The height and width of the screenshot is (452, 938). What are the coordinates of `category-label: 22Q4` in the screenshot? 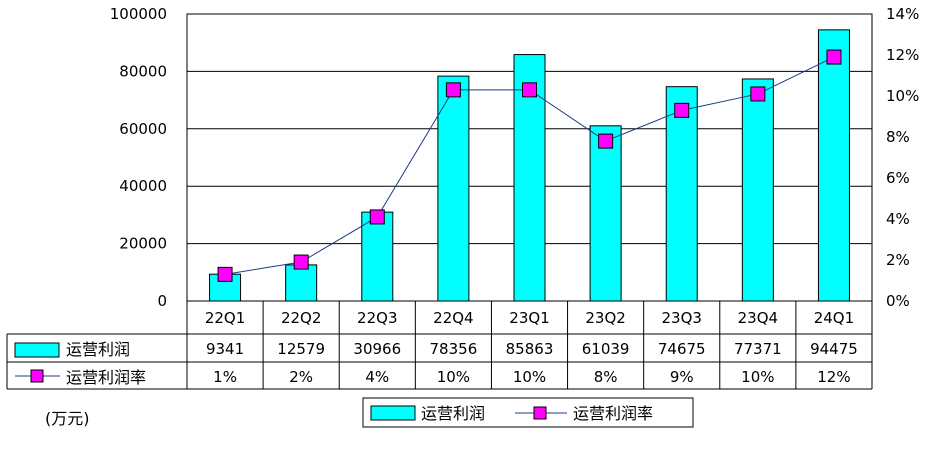 It's located at (453, 318).